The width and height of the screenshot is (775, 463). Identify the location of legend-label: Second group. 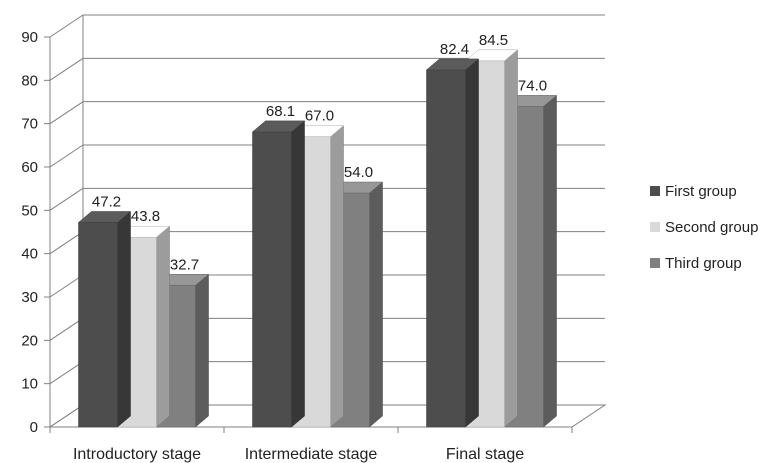
(711, 227).